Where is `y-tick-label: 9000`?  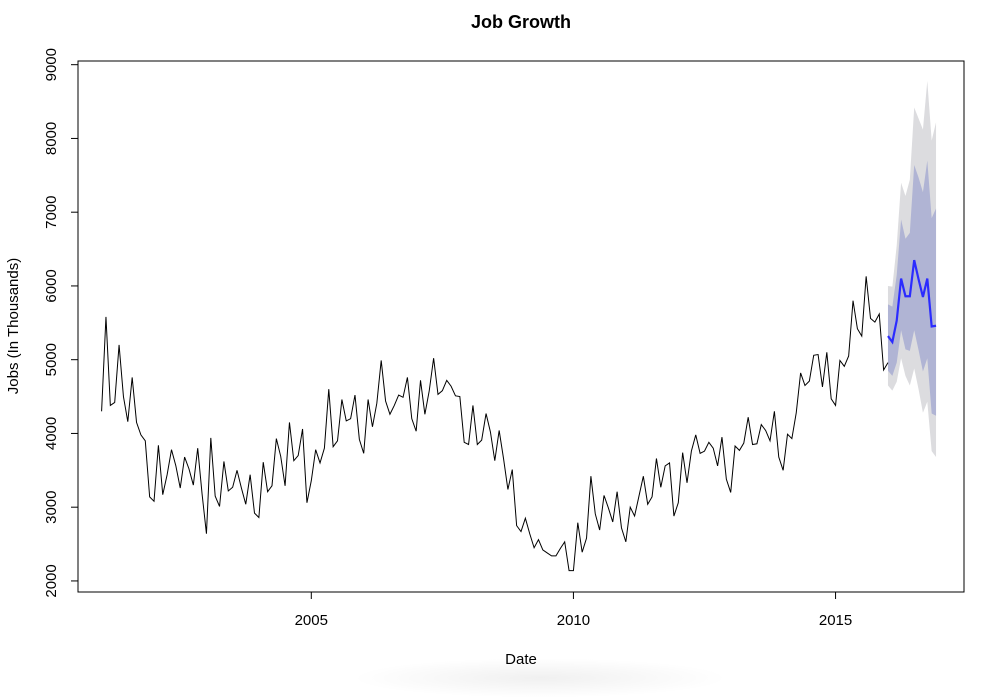
y-tick-label: 9000 is located at coordinates (51, 64).